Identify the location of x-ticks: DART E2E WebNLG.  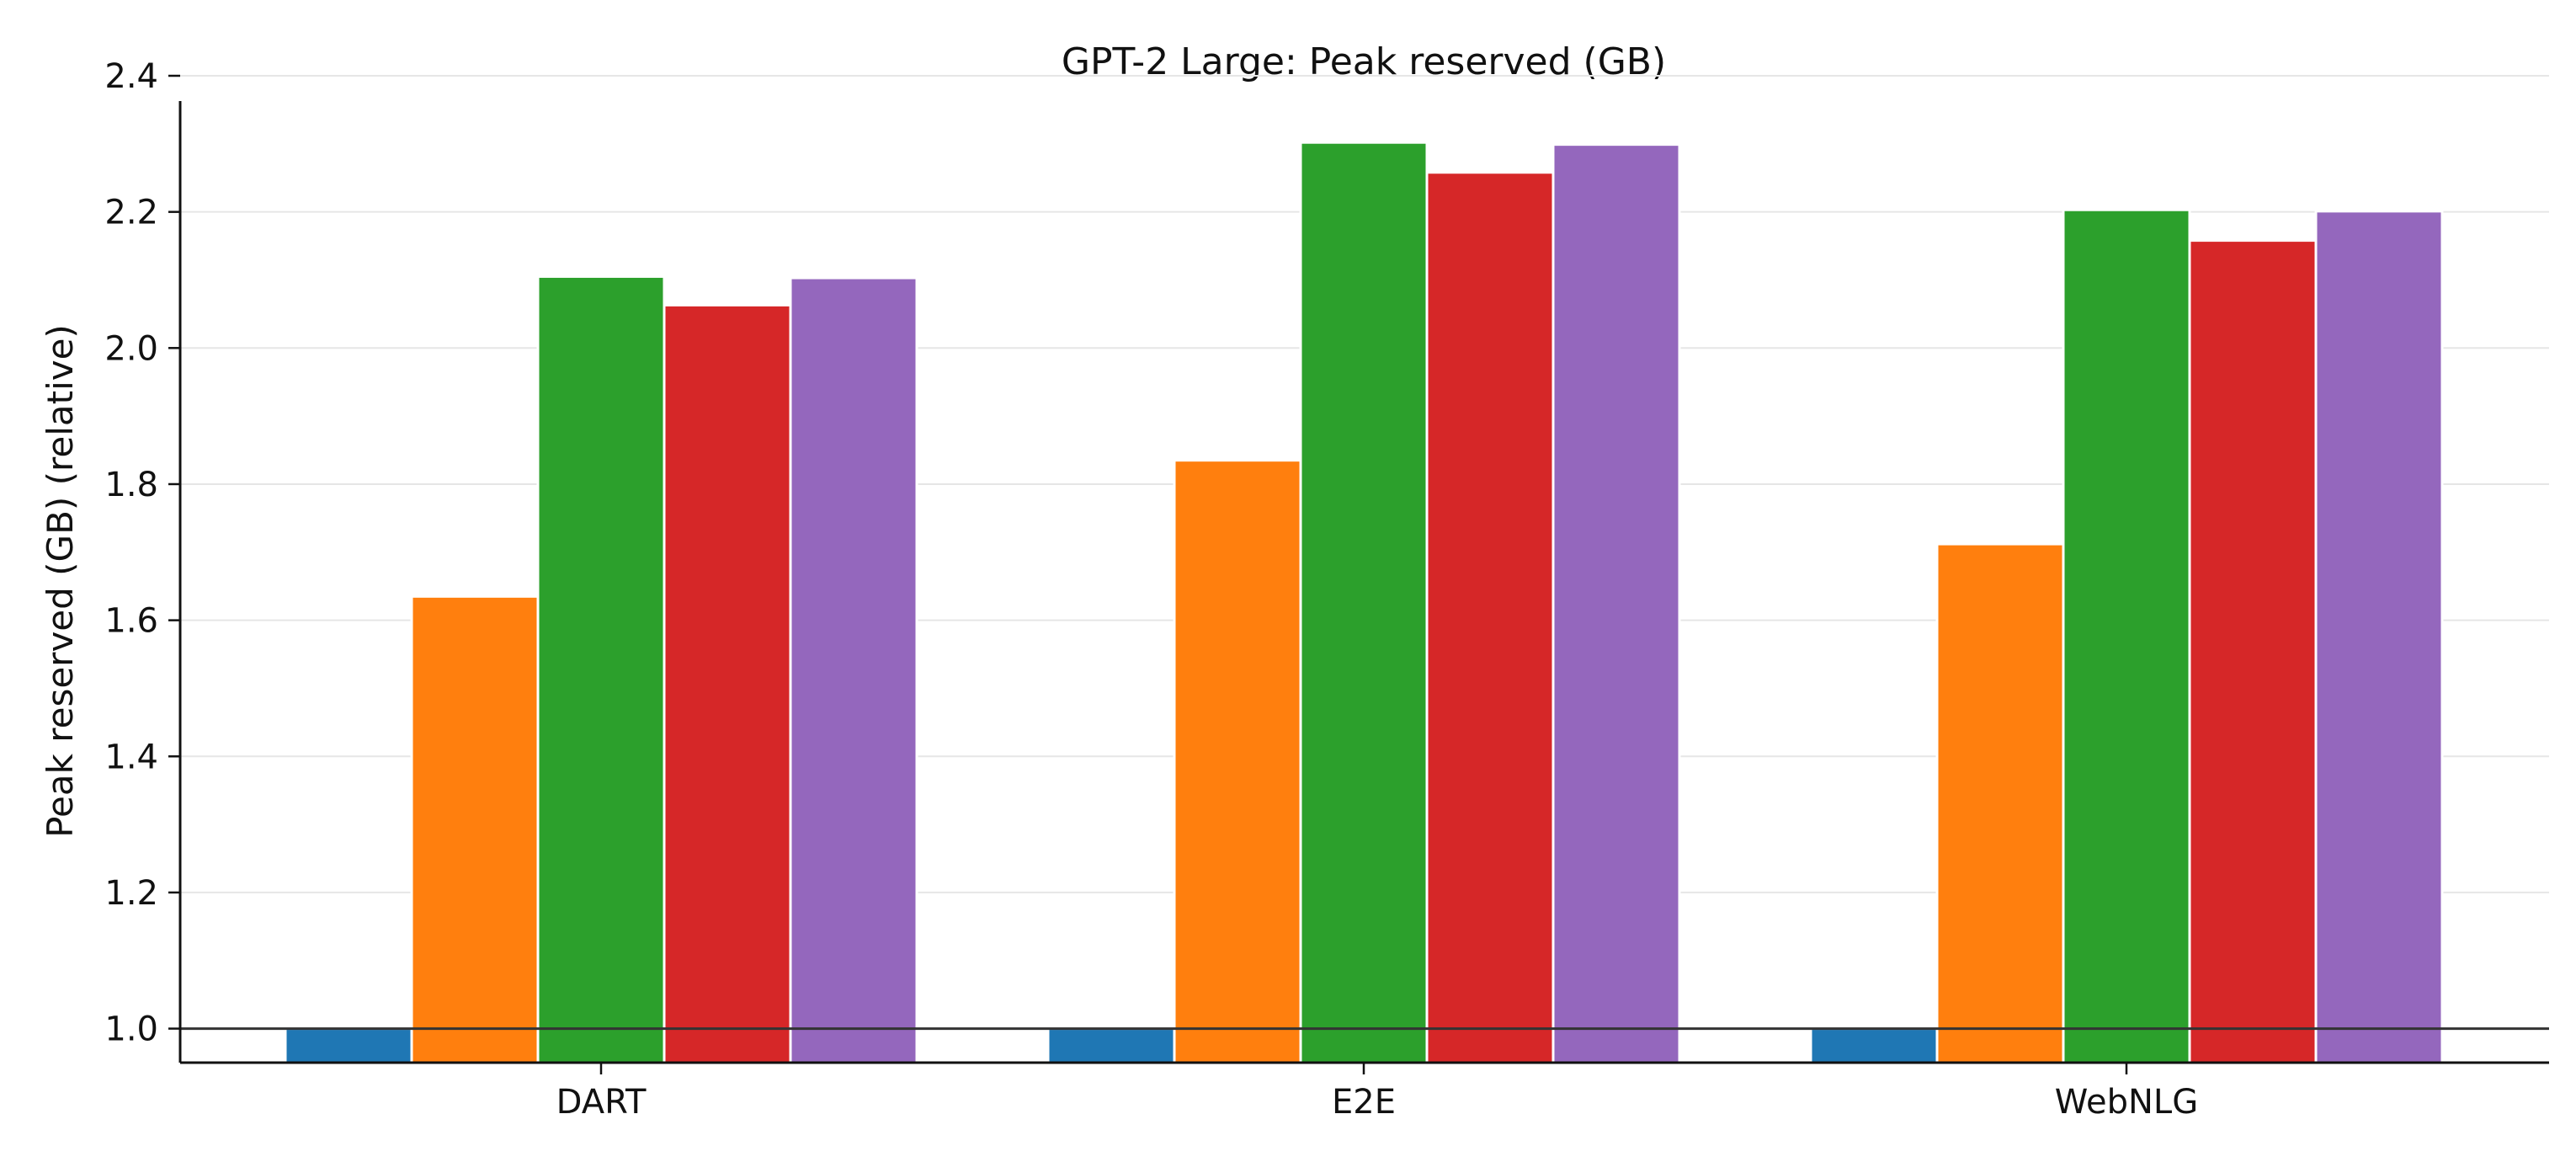
(1377, 1092).